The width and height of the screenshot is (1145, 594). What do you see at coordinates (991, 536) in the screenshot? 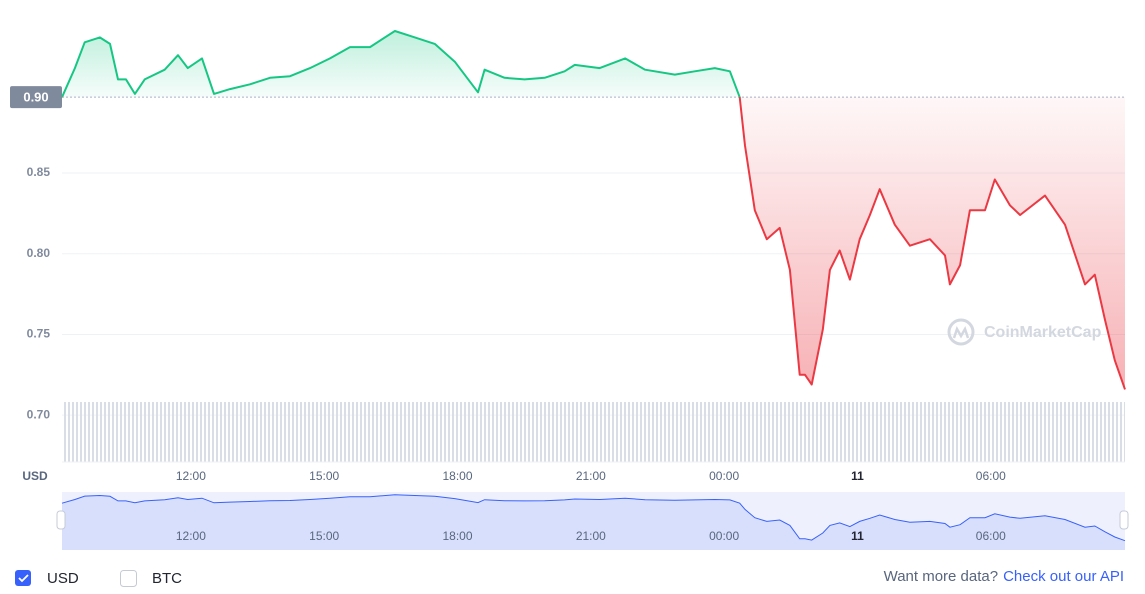
I see `navigator-tick-label: 06:00` at bounding box center [991, 536].